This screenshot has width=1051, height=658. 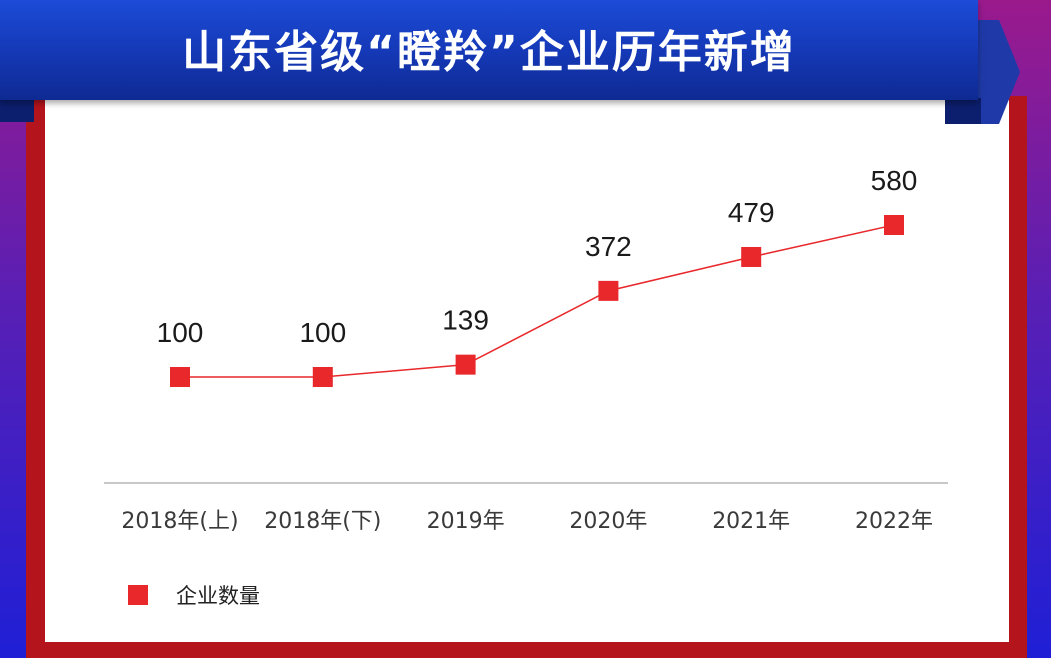 I want to click on x-tick-label: 2018年(上), so click(x=179, y=521).